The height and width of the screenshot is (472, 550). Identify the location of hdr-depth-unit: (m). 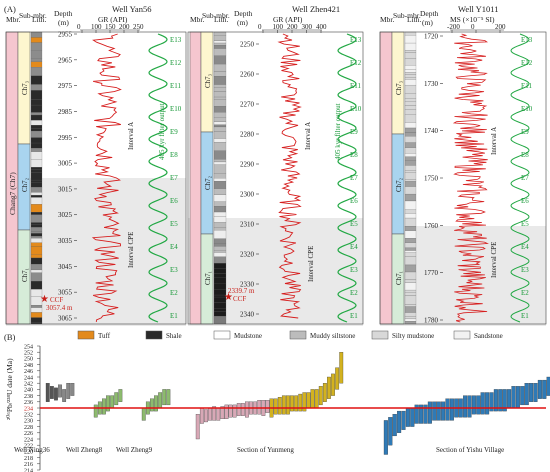
(427, 22).